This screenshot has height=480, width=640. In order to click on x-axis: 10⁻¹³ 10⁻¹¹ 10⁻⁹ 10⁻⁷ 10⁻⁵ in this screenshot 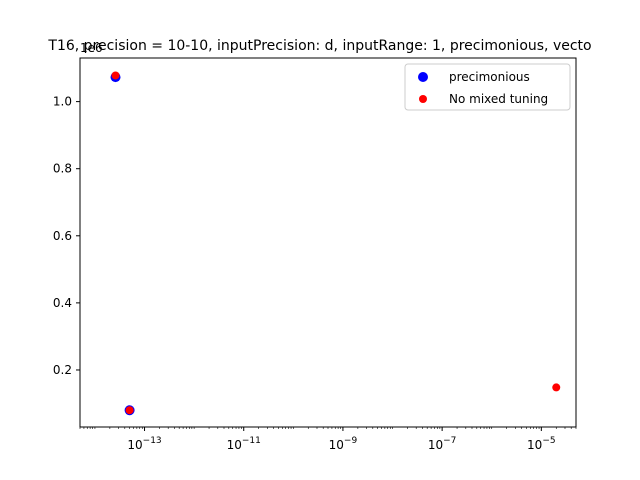, I will do `click(328, 439)`.